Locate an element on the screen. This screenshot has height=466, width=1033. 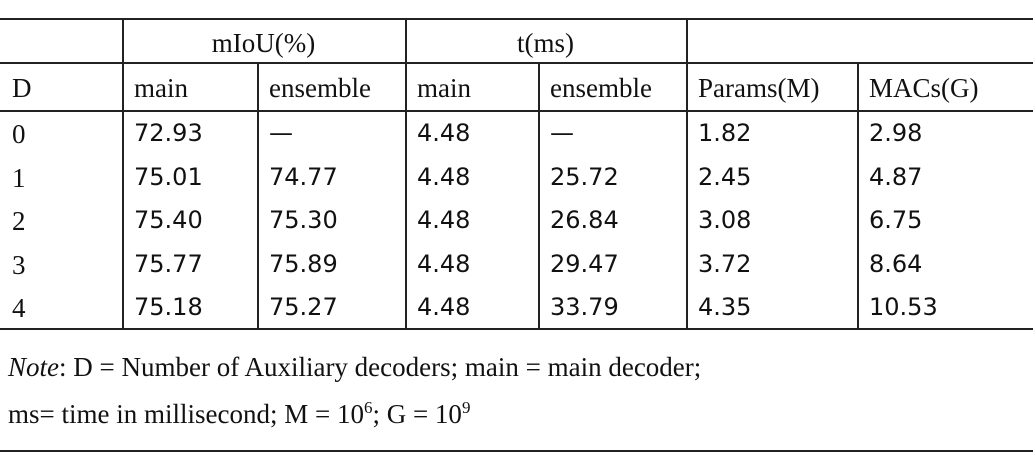
table-cell: 4 is located at coordinates (19, 308).